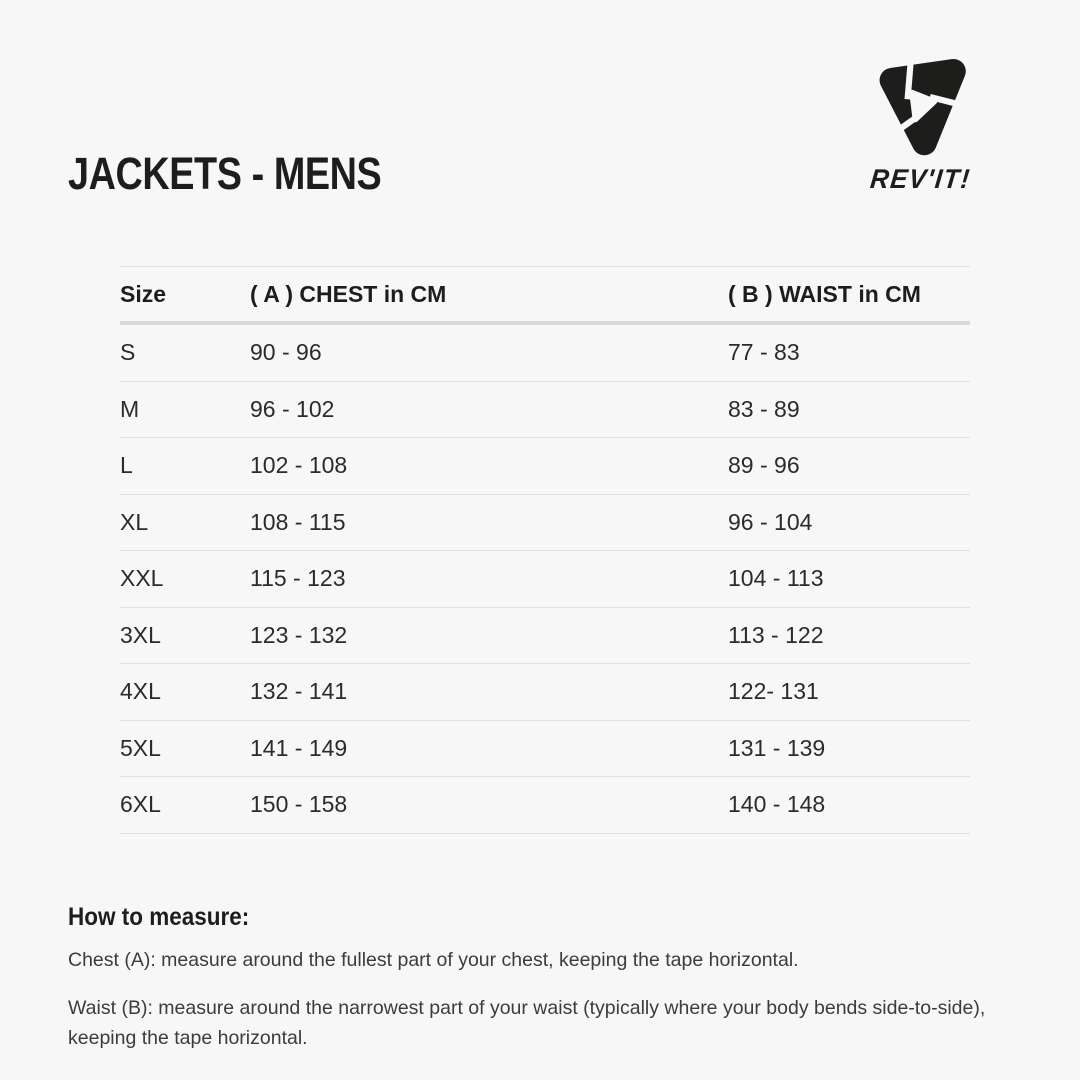 This screenshot has width=1080, height=1080. I want to click on row-chest: 90 - 96, so click(286, 352).